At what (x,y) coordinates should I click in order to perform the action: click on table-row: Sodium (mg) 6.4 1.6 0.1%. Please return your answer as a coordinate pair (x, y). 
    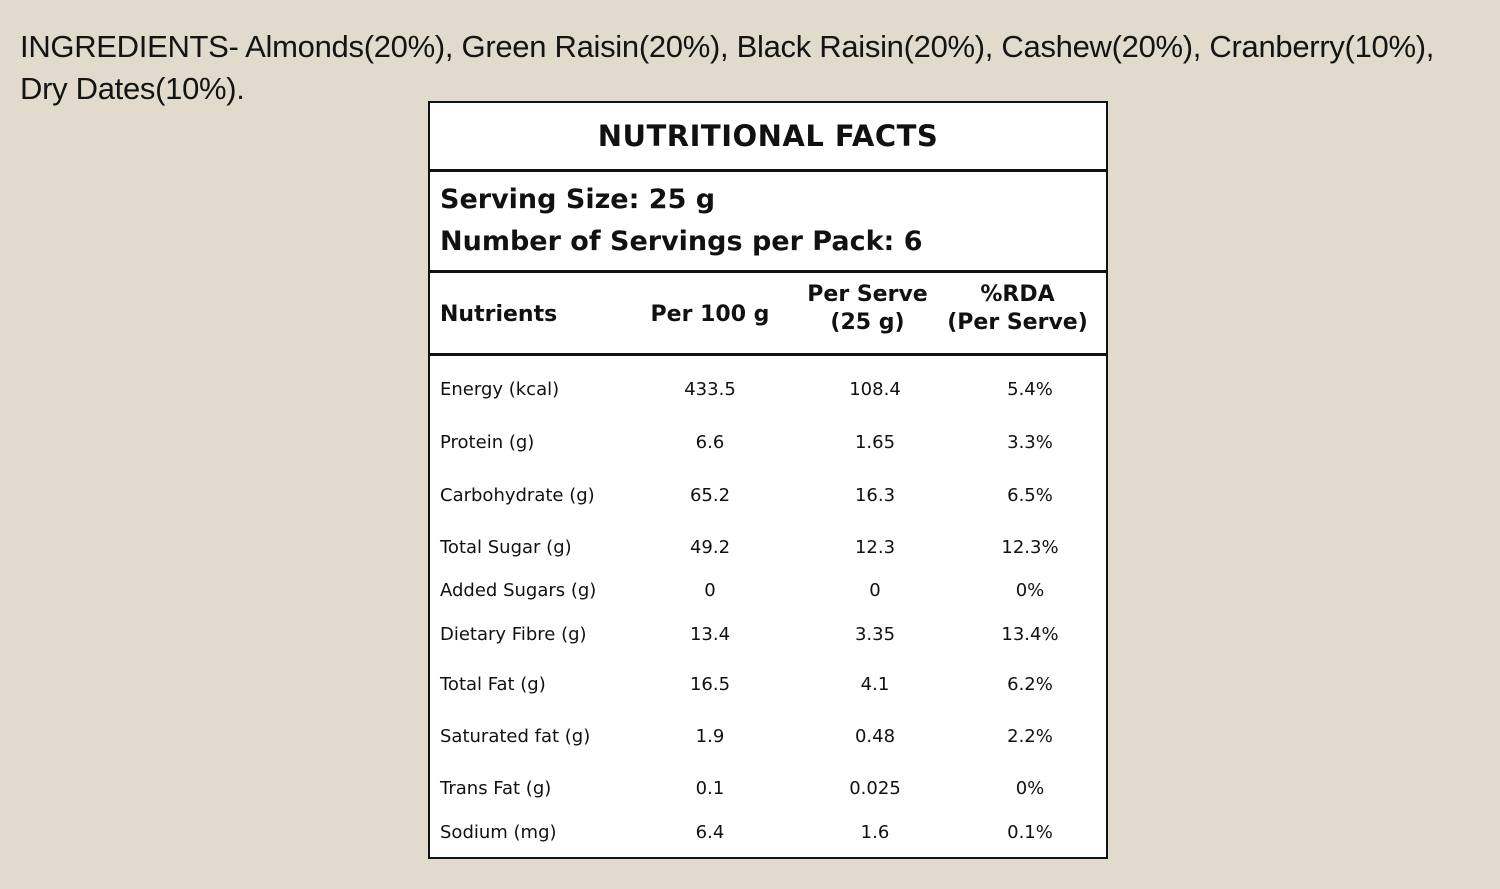
    Looking at the image, I should click on (768, 833).